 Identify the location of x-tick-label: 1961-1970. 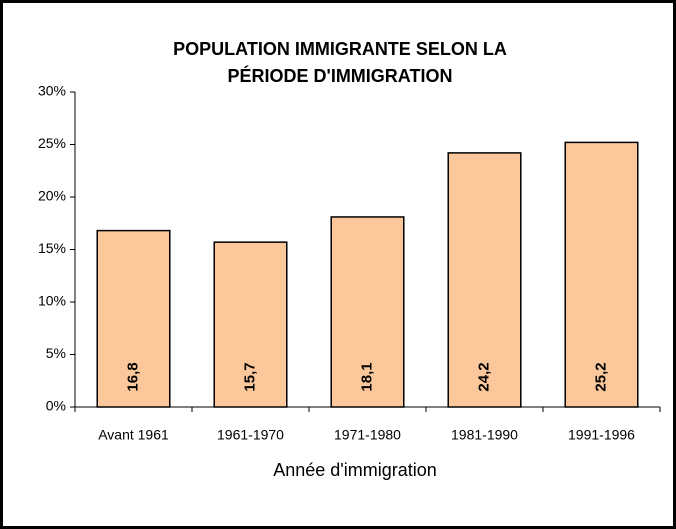
(250, 435).